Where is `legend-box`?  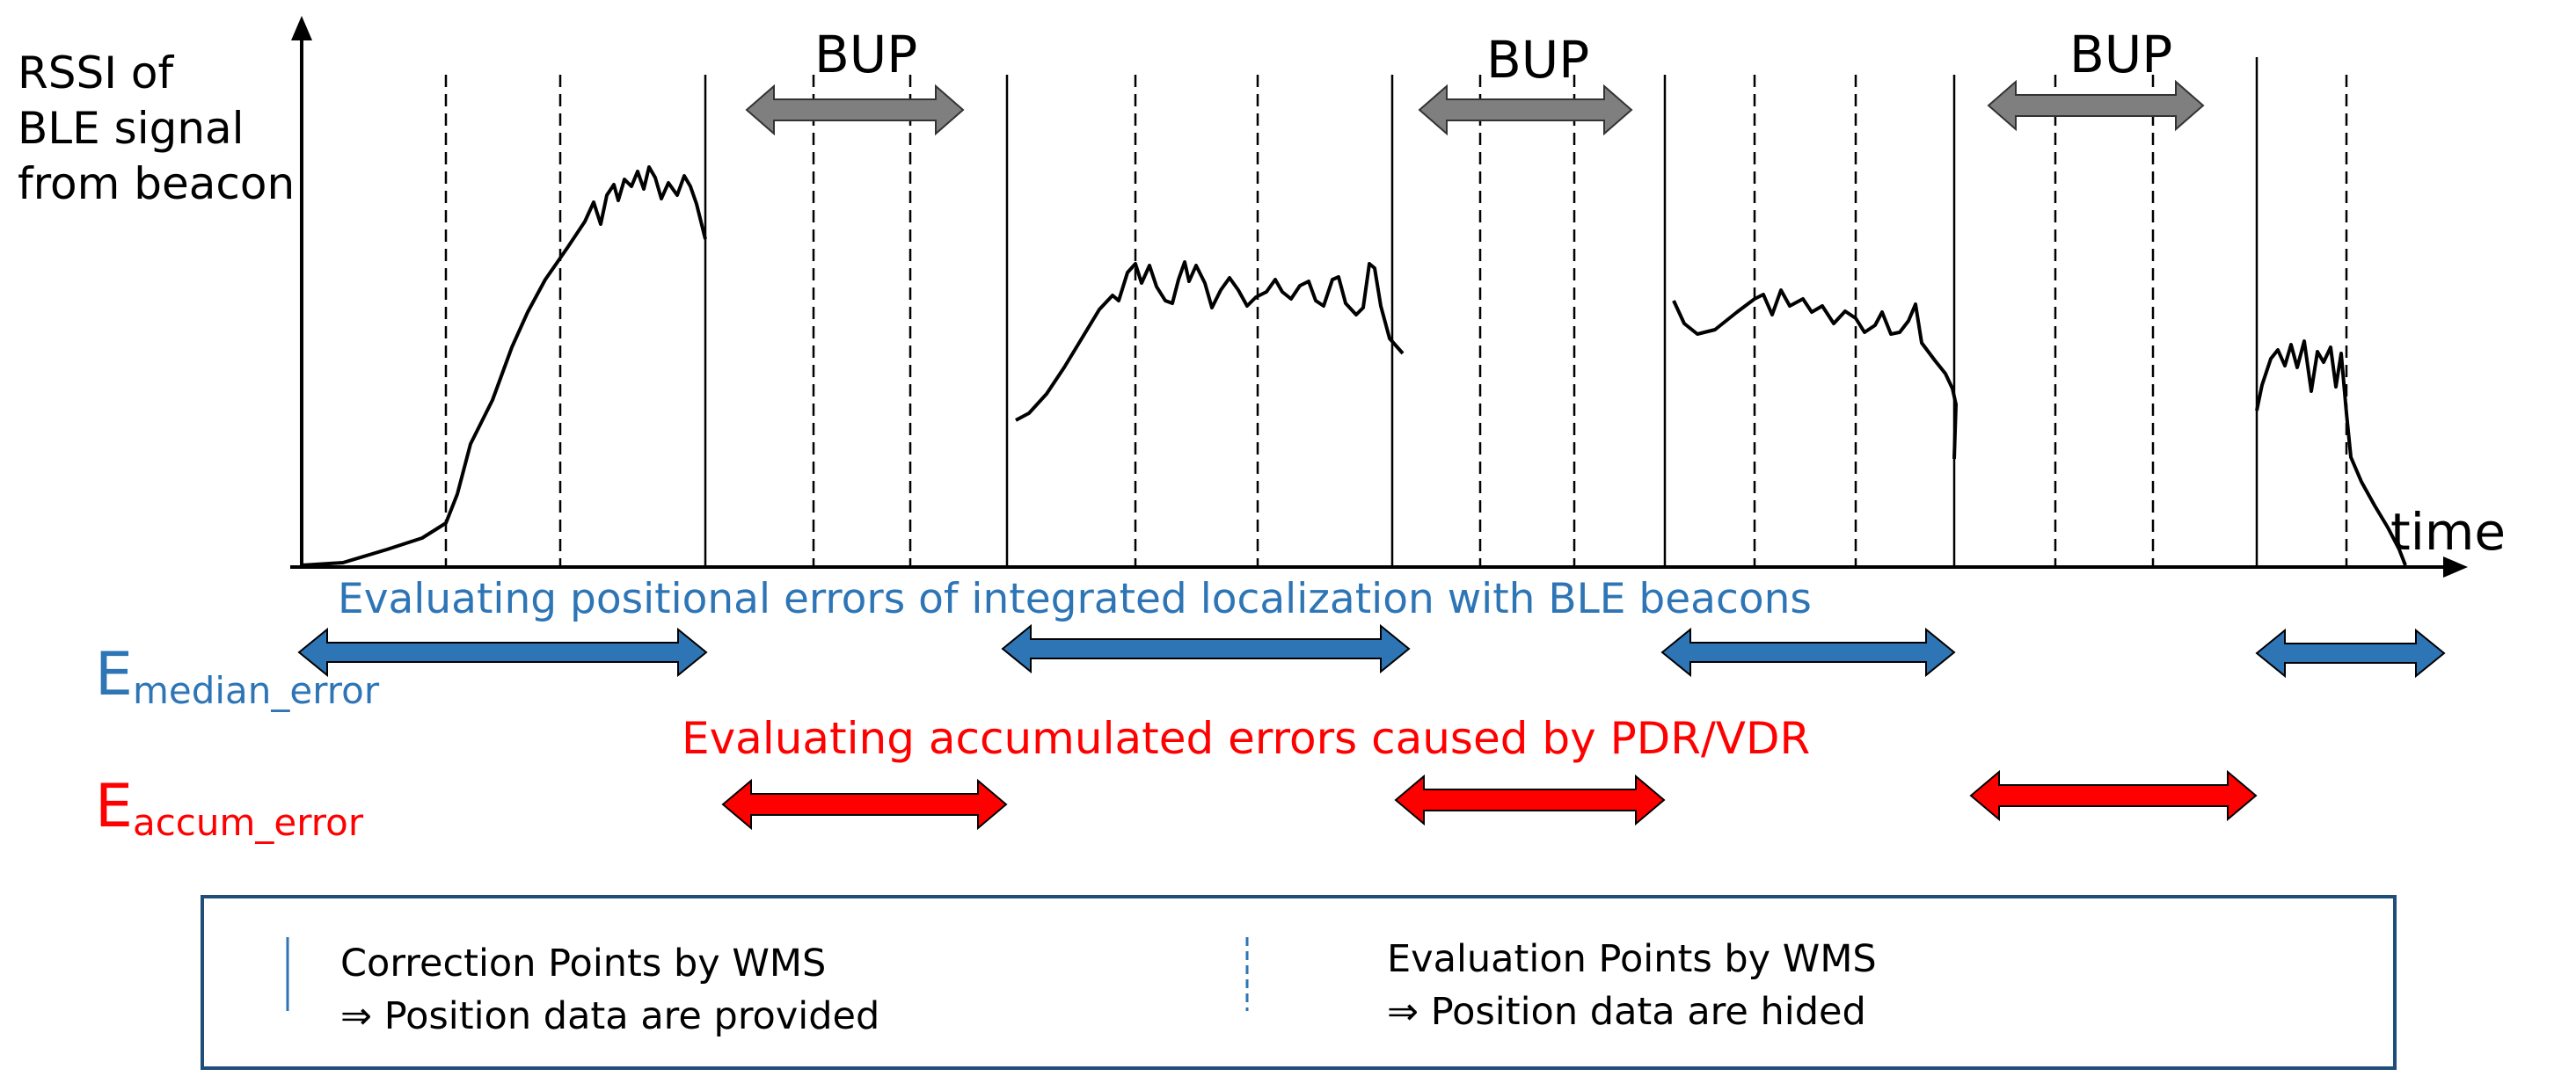
legend-box is located at coordinates (1299, 982).